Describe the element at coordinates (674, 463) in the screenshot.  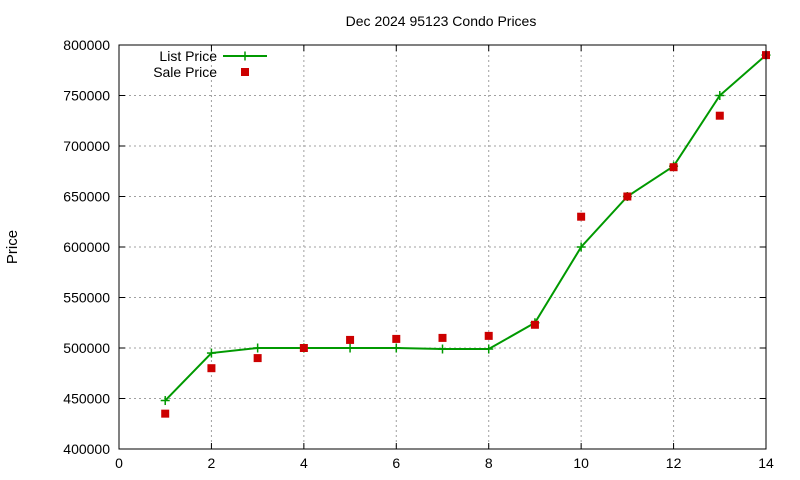
I see `x-tick-label: 12` at that location.